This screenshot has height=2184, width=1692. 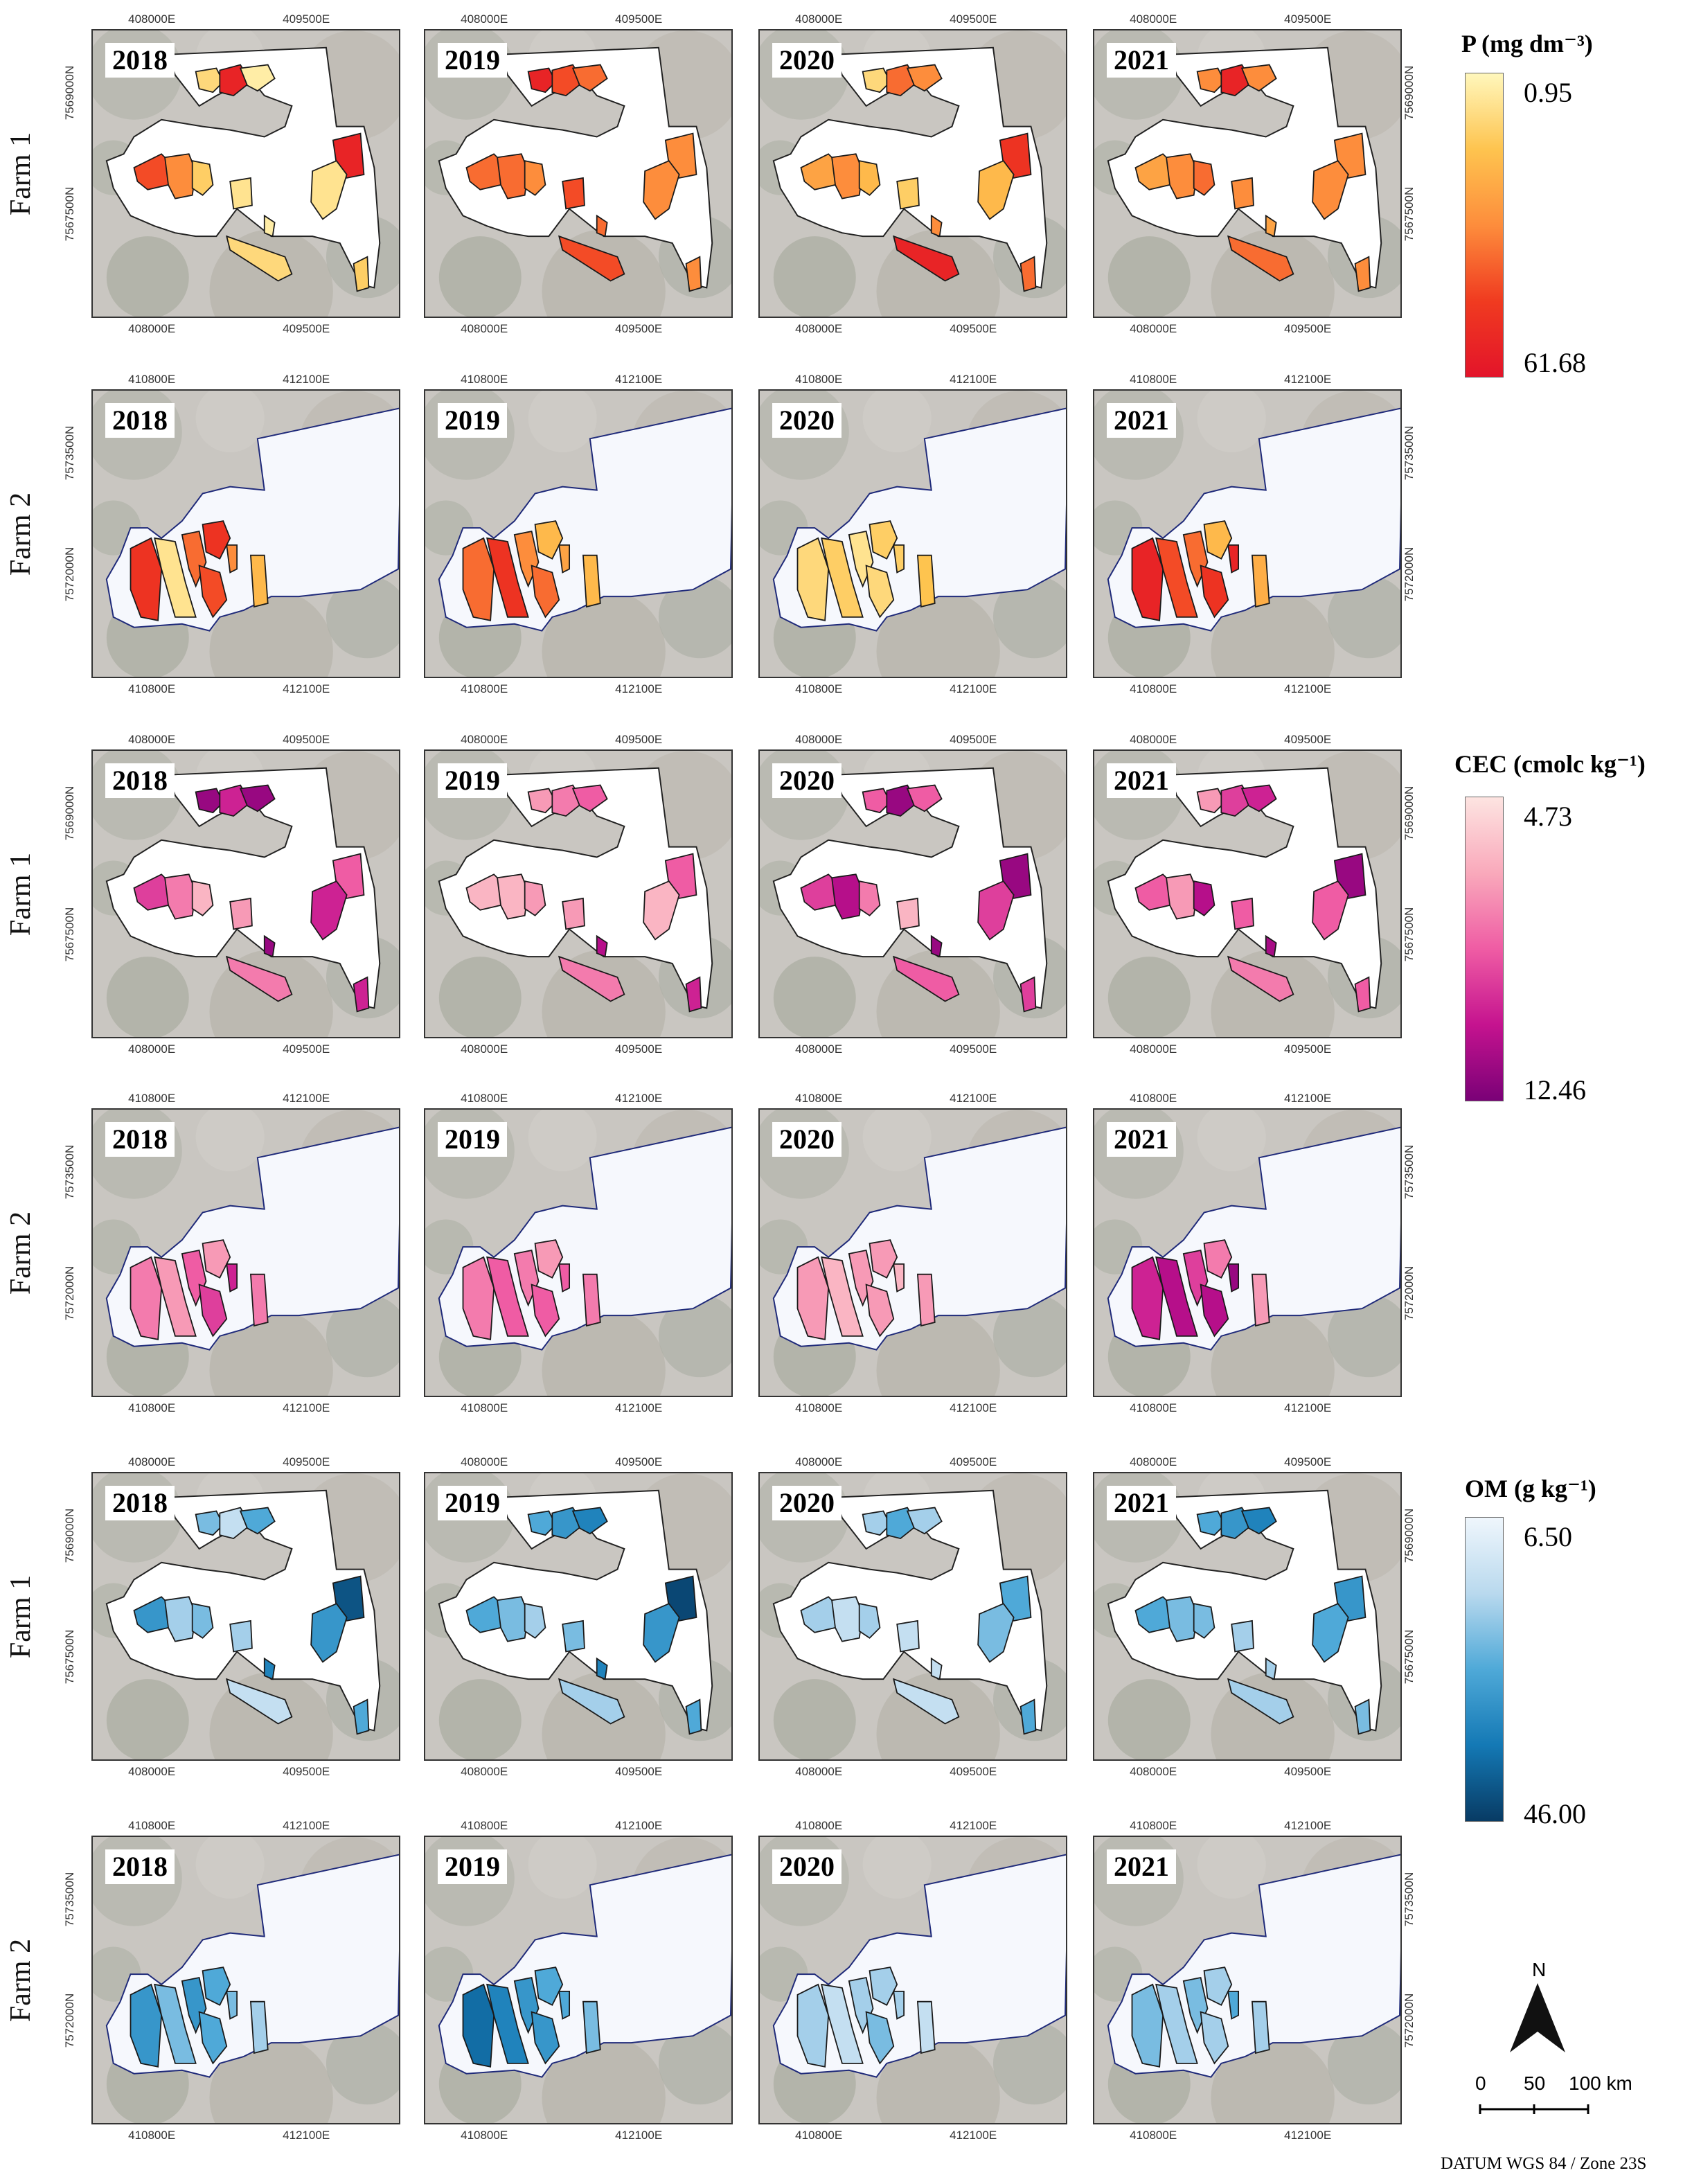 What do you see at coordinates (1534, 2109) in the screenshot?
I see `scale-bar` at bounding box center [1534, 2109].